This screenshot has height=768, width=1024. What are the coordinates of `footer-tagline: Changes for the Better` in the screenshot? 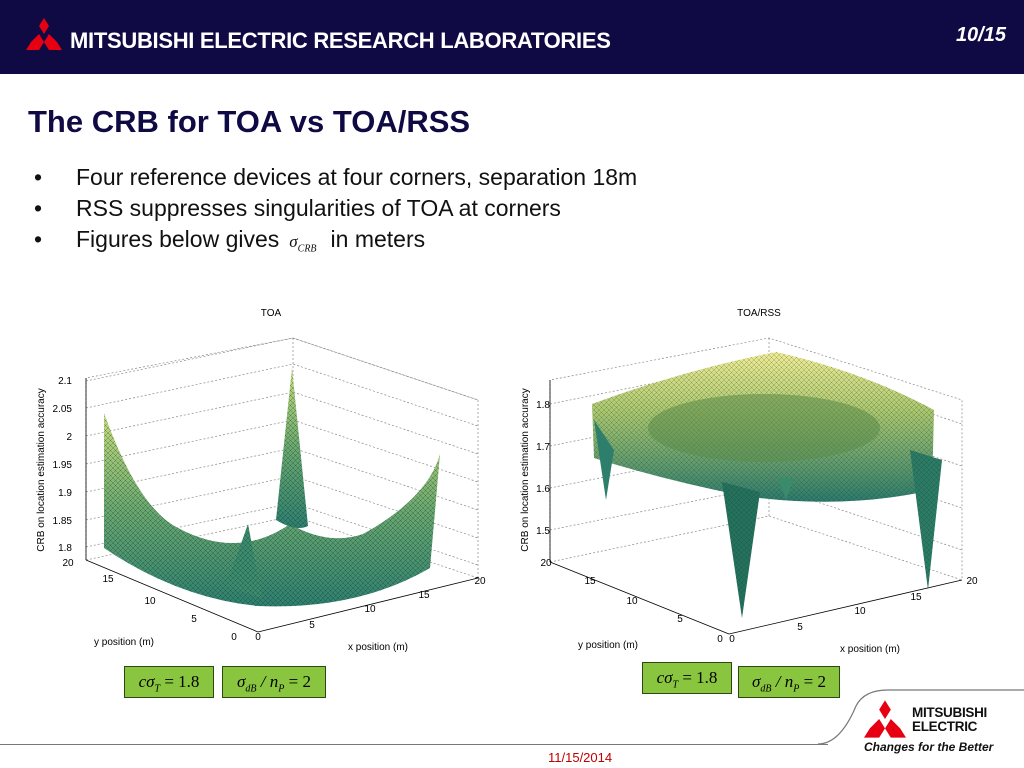 It's located at (929, 747).